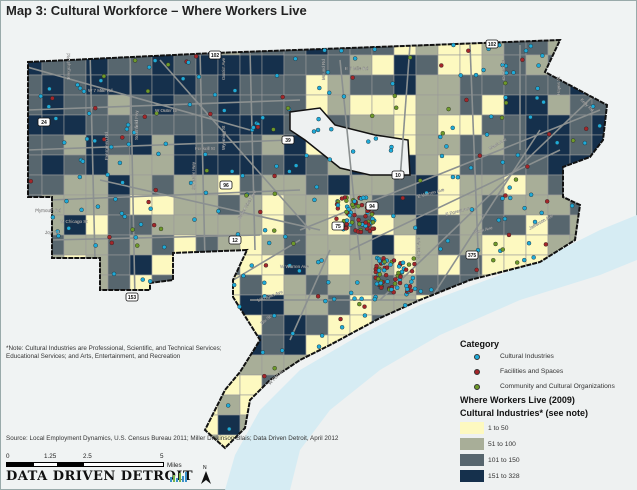 This screenshot has width=637, height=490. What do you see at coordinates (502, 444) in the screenshot?
I see `legend-label: 51 to 100` at bounding box center [502, 444].